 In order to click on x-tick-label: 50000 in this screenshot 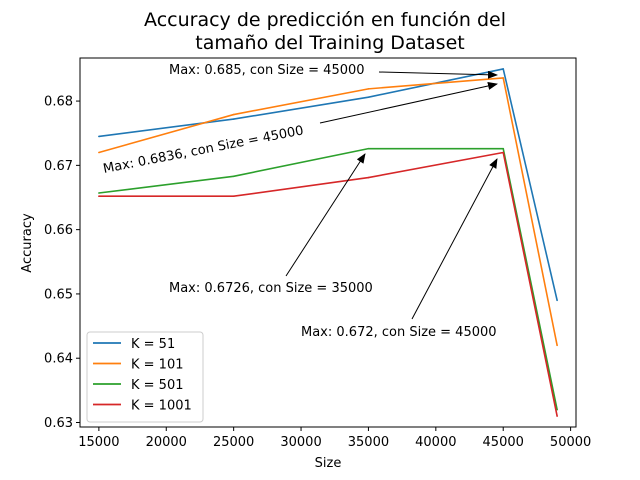, I will do `click(570, 442)`.